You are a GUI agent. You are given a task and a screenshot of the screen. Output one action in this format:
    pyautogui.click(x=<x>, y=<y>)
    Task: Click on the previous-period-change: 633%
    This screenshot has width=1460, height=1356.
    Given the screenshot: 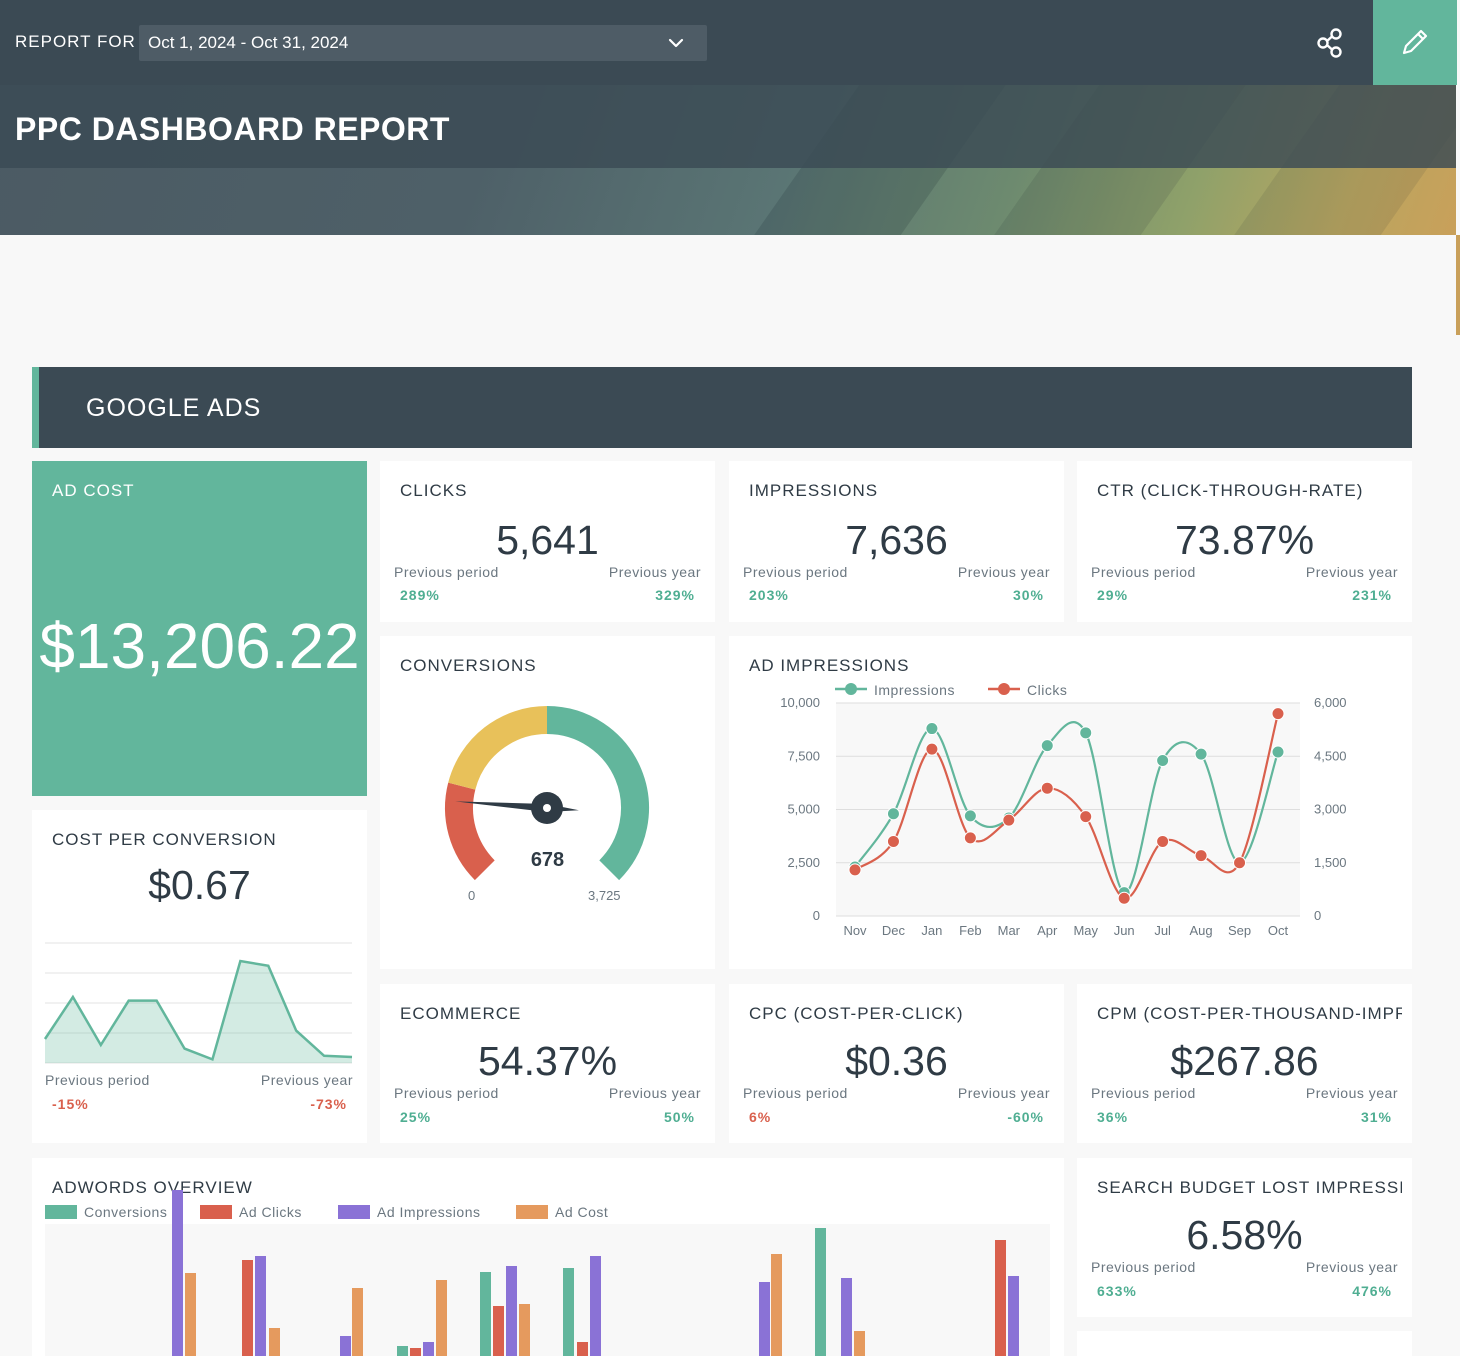 What is the action you would take?
    pyautogui.click(x=1117, y=1291)
    